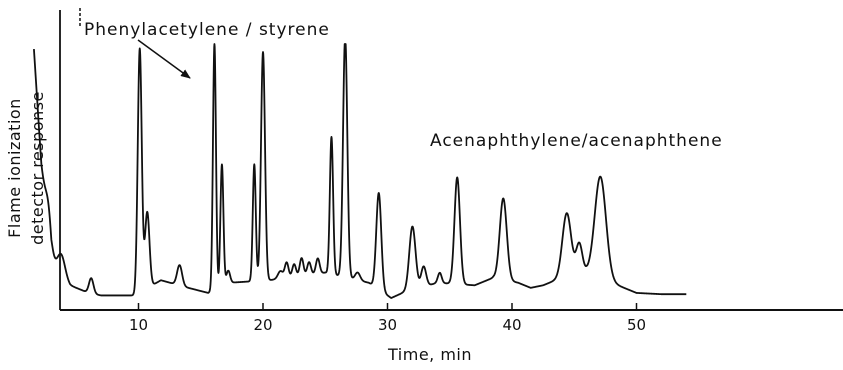 The height and width of the screenshot is (370, 843). I want to click on x-tick-label-30: 30, so click(387, 325).